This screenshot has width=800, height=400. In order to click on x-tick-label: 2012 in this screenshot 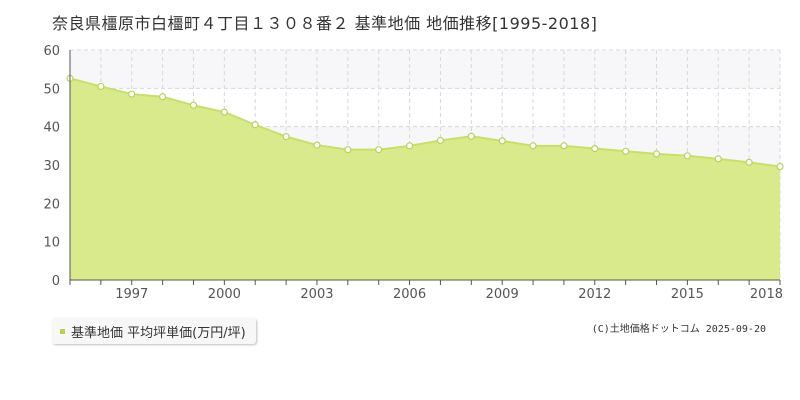, I will do `click(594, 294)`.